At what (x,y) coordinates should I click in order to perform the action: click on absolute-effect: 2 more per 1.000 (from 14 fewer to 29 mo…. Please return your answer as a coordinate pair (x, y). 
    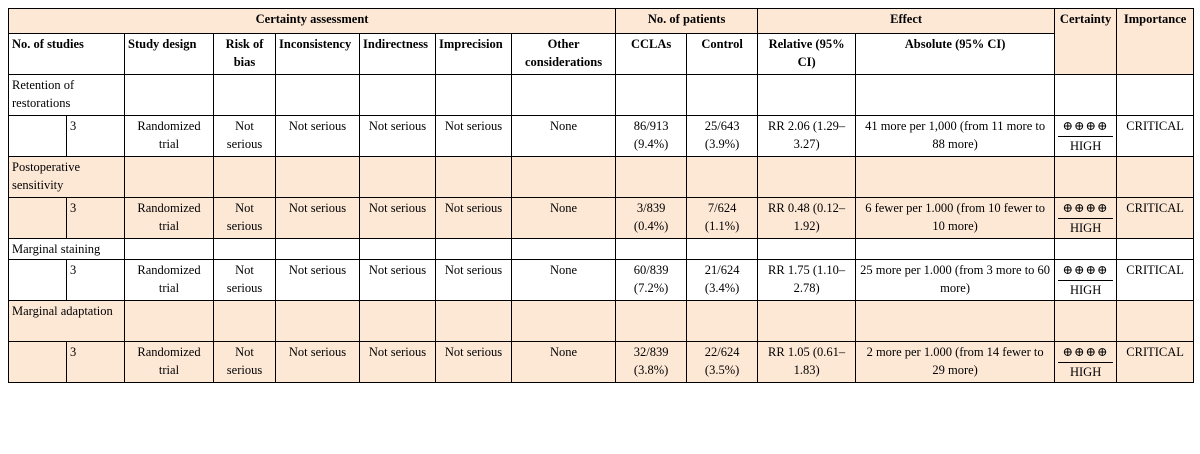
    Looking at the image, I should click on (955, 362).